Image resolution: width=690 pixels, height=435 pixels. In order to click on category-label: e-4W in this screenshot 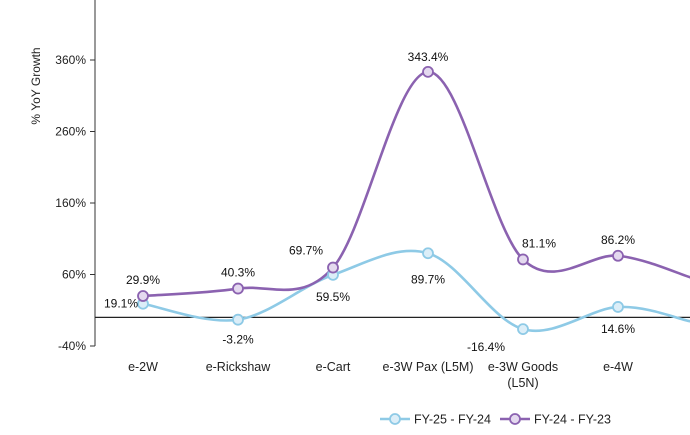, I will do `click(618, 367)`.